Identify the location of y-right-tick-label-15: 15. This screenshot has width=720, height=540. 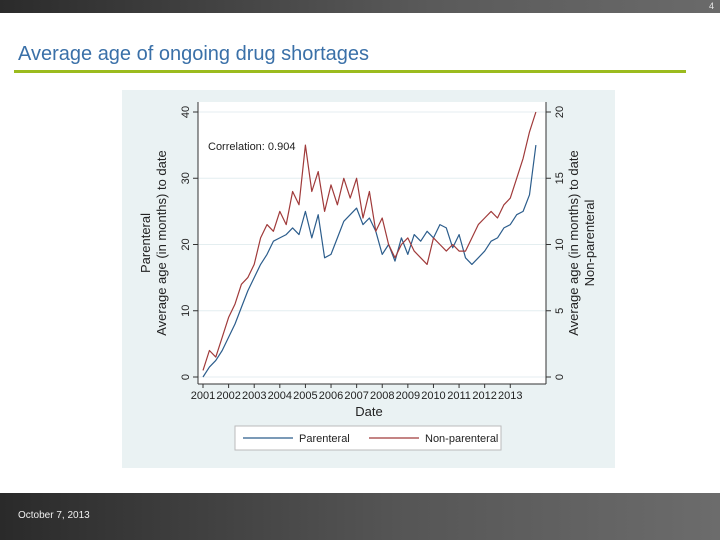
(560, 178).